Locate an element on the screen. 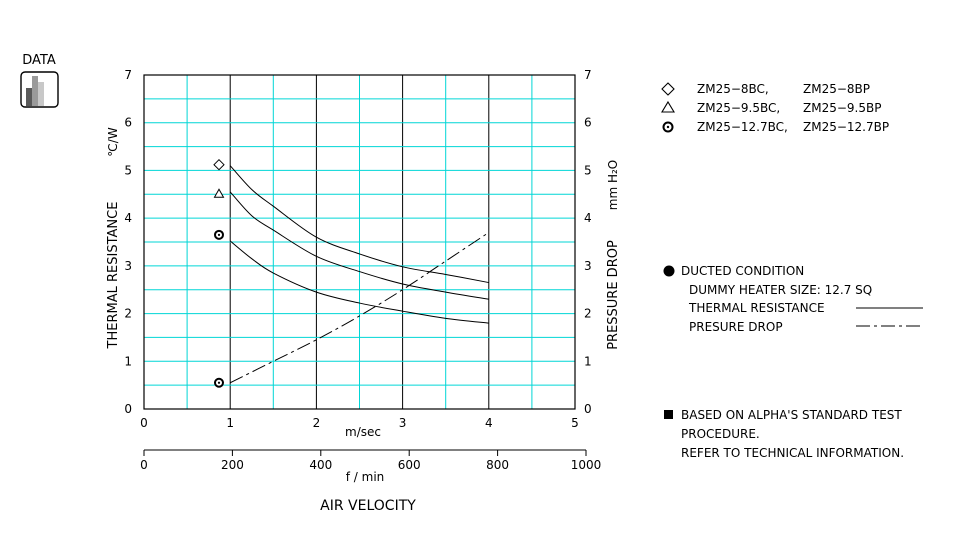 The height and width of the screenshot is (536, 970). y-left-tick-label: 7 is located at coordinates (128, 75).